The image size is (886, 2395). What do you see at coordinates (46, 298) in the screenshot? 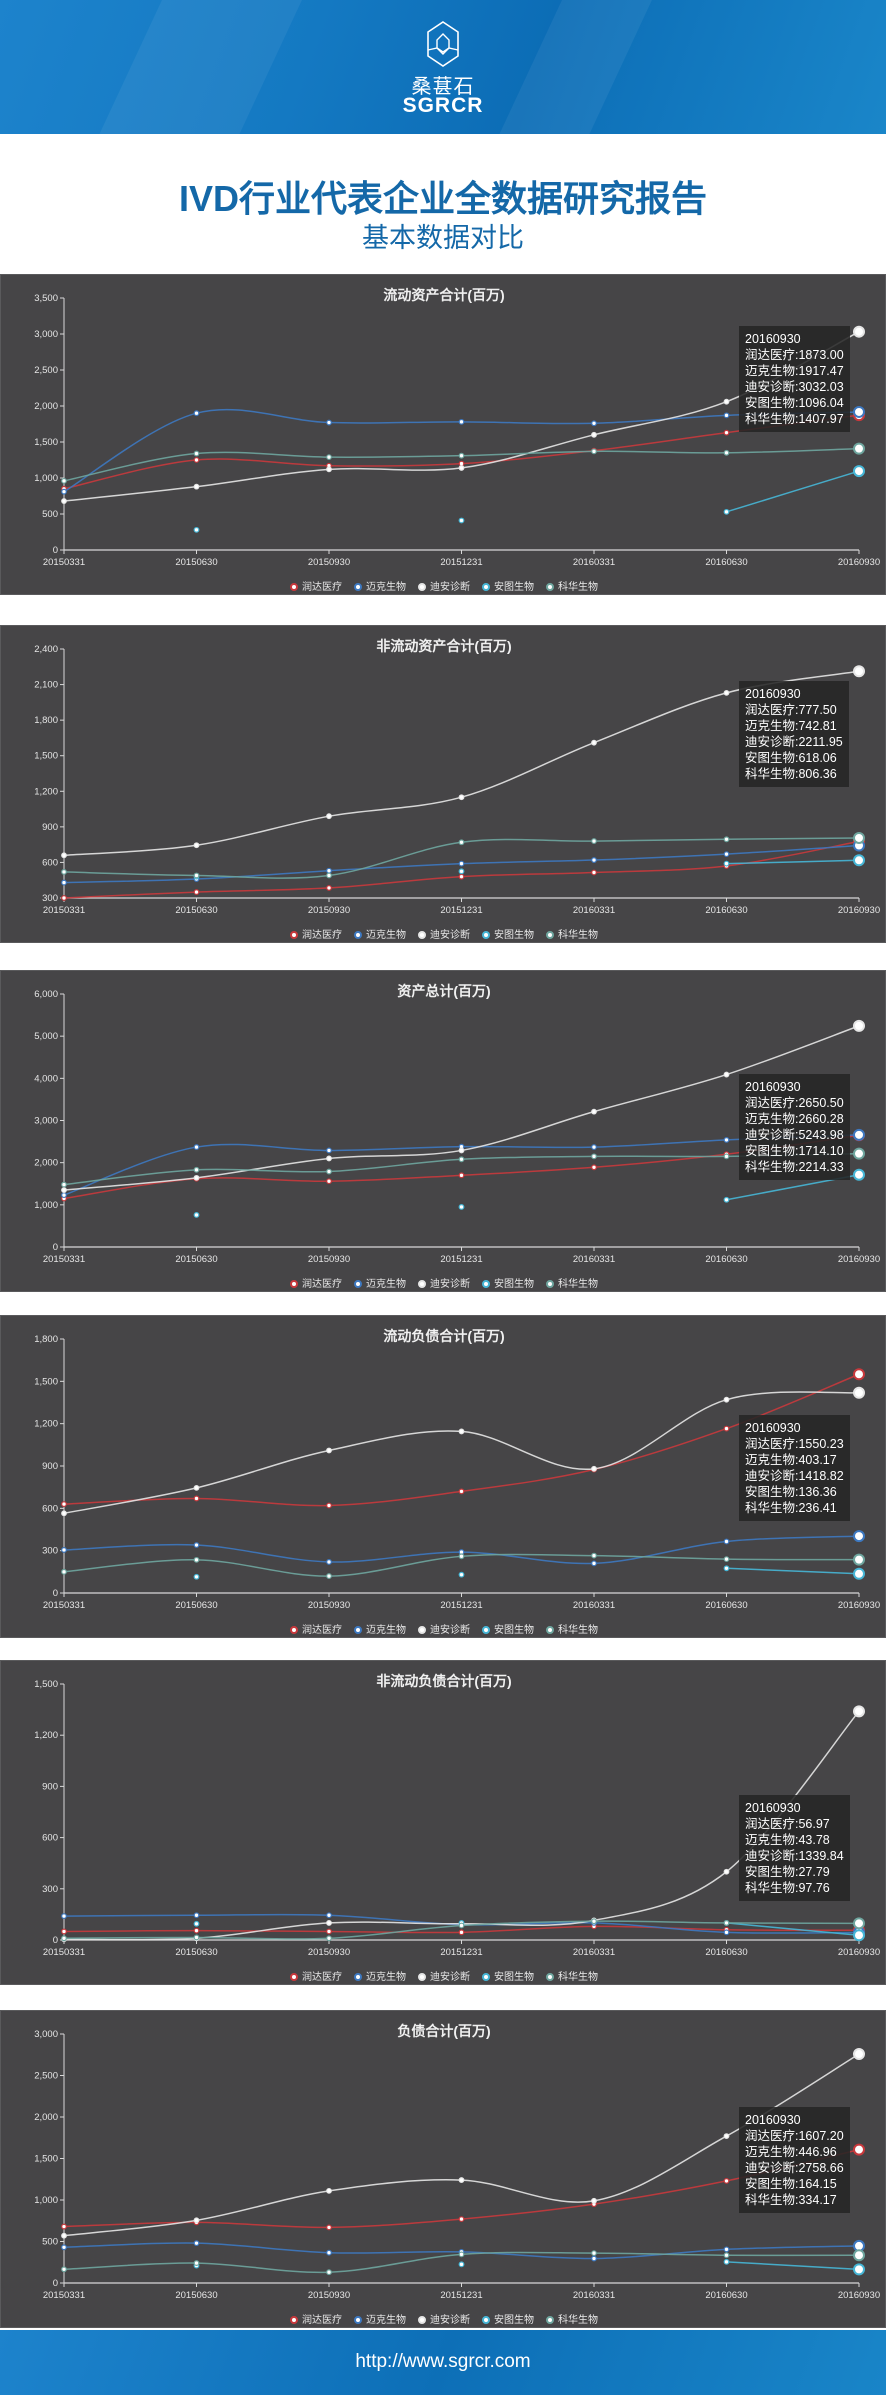
I see `y-tick-label: 3,500` at bounding box center [46, 298].